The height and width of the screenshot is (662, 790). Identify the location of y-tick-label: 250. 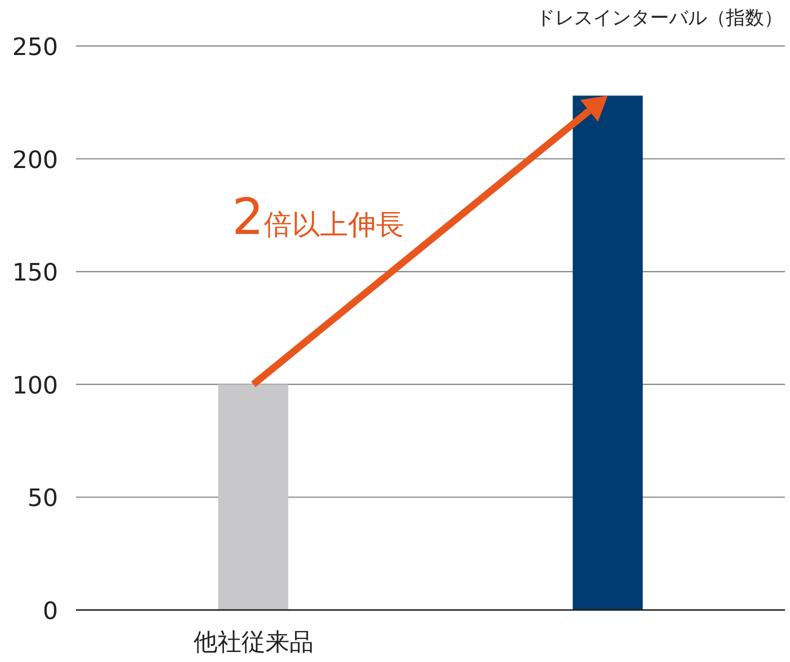
(35, 47).